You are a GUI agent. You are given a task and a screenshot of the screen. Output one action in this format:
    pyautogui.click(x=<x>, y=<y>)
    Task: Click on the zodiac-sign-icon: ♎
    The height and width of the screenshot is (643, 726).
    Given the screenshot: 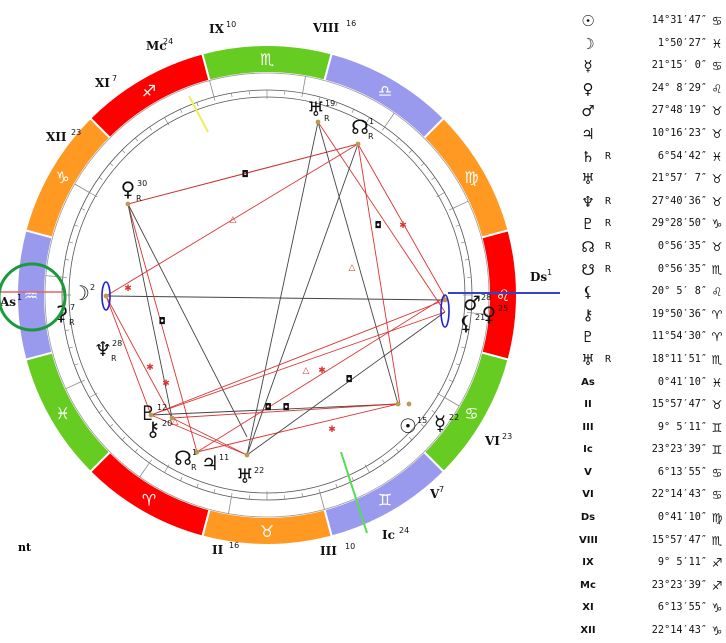 What is the action you would take?
    pyautogui.click(x=385, y=91)
    